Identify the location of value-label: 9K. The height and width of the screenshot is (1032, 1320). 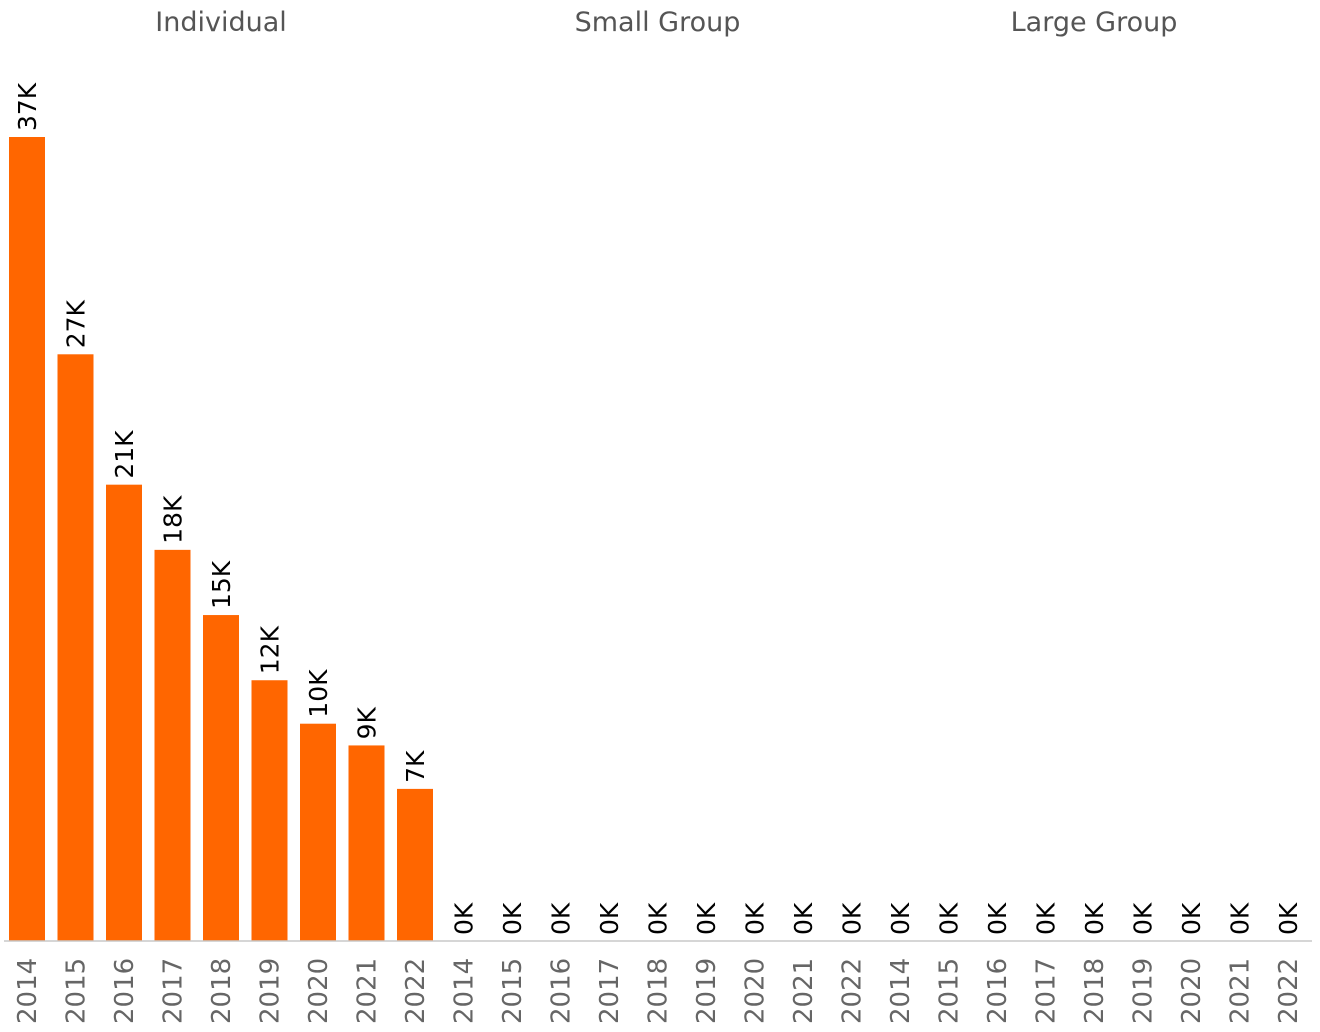
(367, 723).